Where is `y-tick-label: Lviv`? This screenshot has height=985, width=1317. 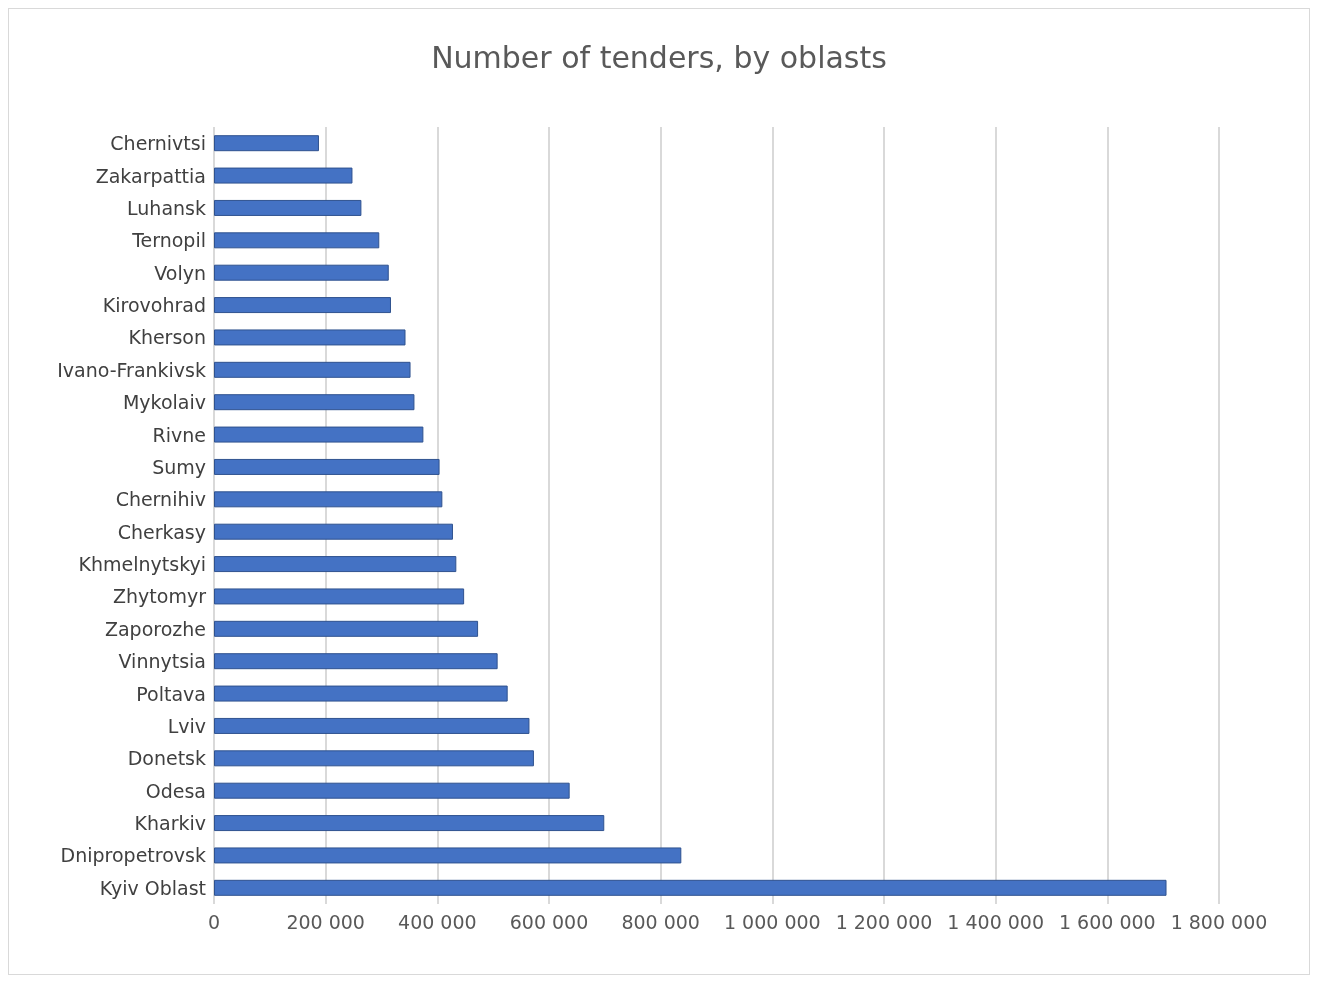 y-tick-label: Lviv is located at coordinates (186, 725).